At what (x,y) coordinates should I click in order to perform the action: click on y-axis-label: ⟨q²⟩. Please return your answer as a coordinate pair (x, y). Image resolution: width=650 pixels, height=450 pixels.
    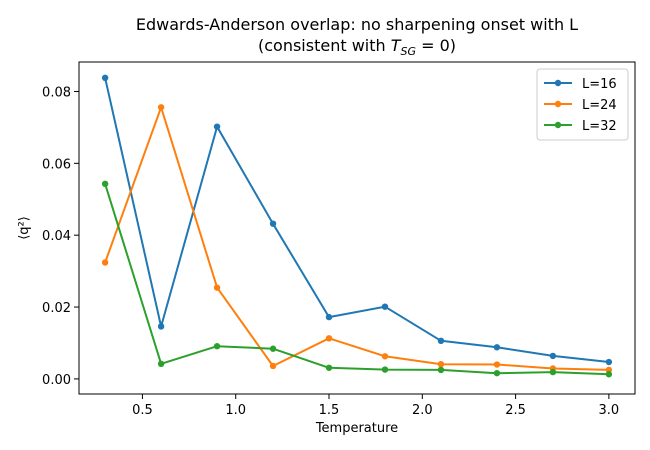
    Looking at the image, I should click on (24, 228).